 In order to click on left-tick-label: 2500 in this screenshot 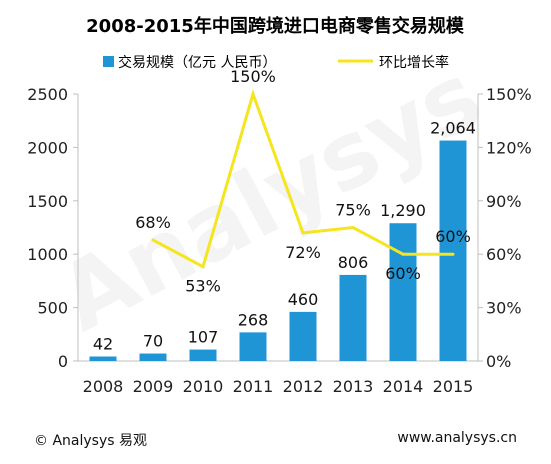, I will do `click(47, 94)`.